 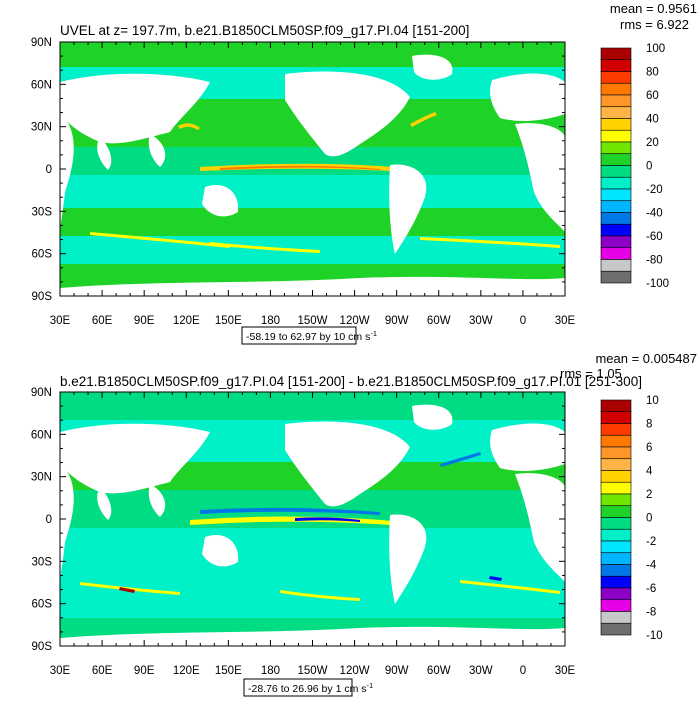 I want to click on colorbar-label: 100, so click(x=655, y=49).